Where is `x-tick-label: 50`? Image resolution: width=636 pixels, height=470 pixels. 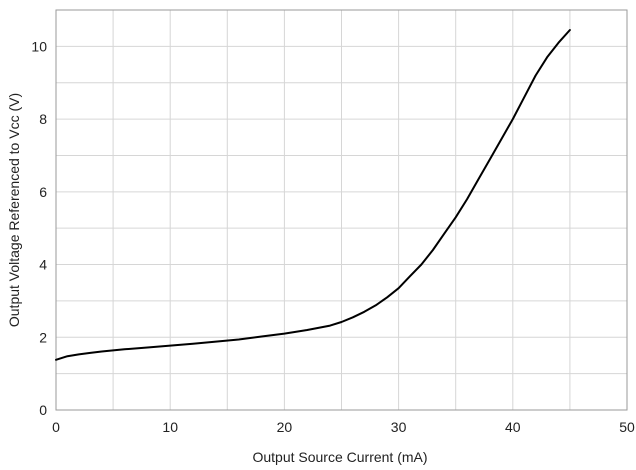
x-tick-label: 50 is located at coordinates (627, 427).